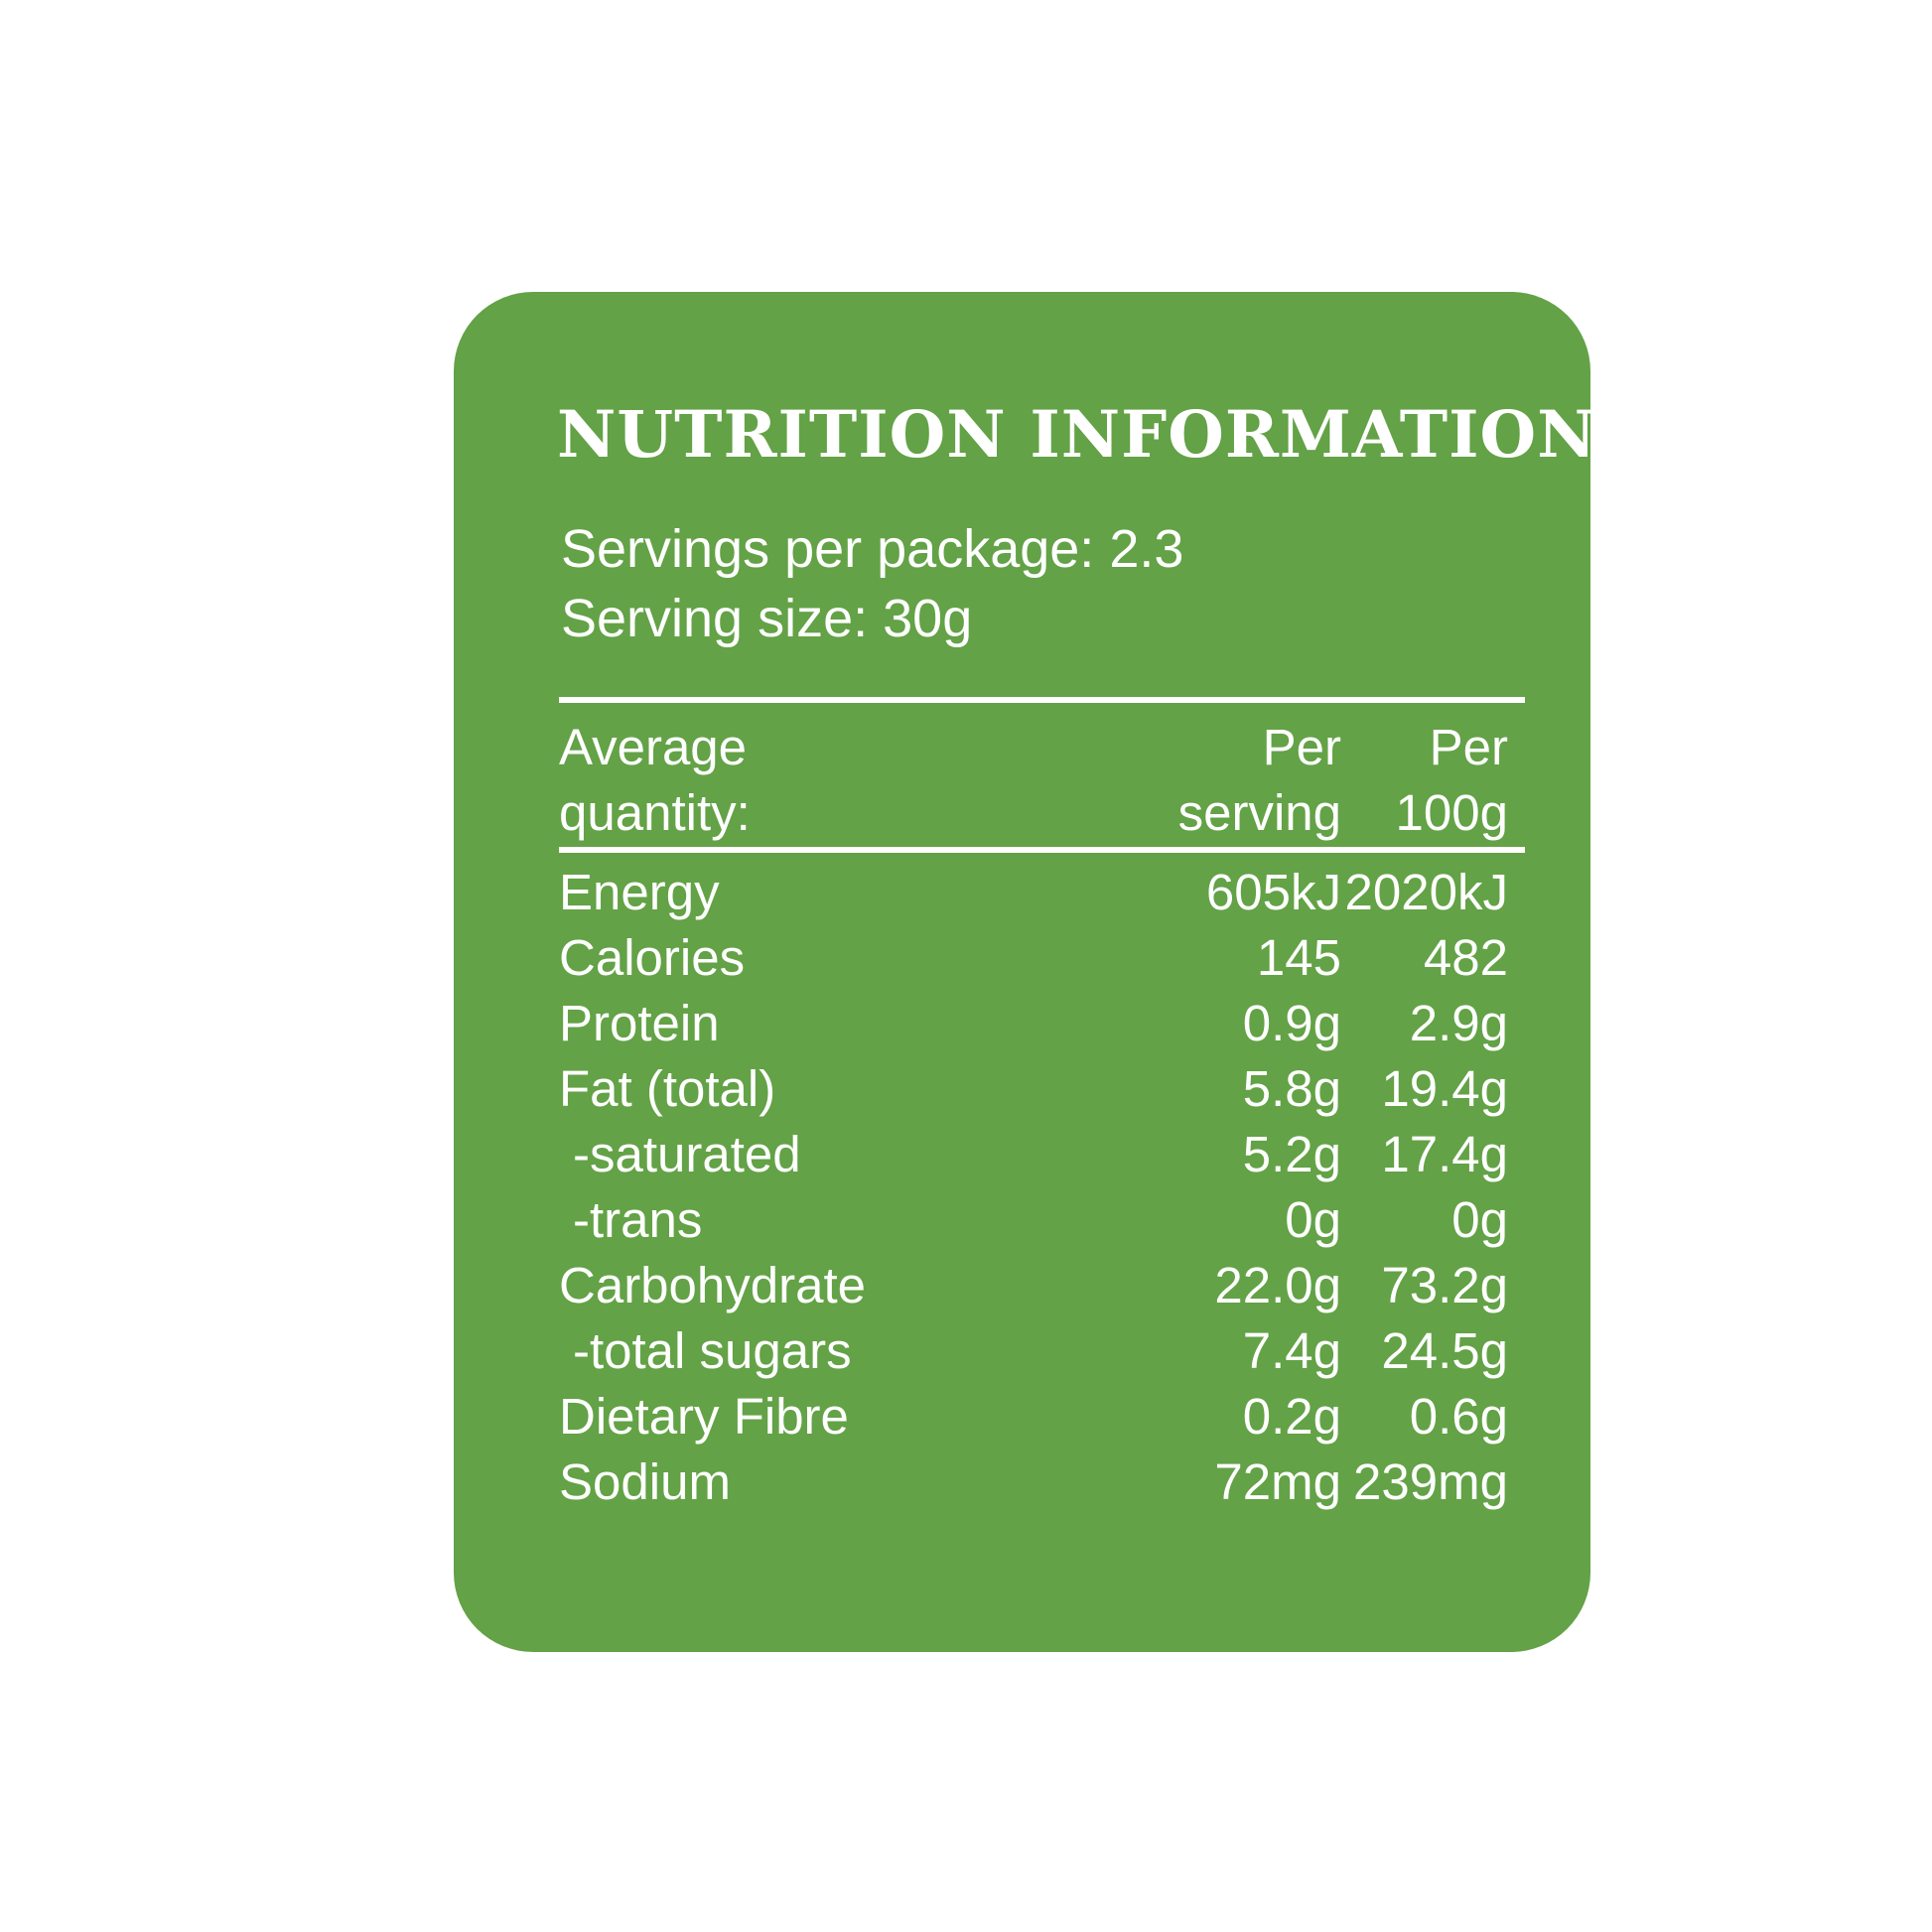  Describe the element at coordinates (654, 747) in the screenshot. I see `header-line: Average` at that location.